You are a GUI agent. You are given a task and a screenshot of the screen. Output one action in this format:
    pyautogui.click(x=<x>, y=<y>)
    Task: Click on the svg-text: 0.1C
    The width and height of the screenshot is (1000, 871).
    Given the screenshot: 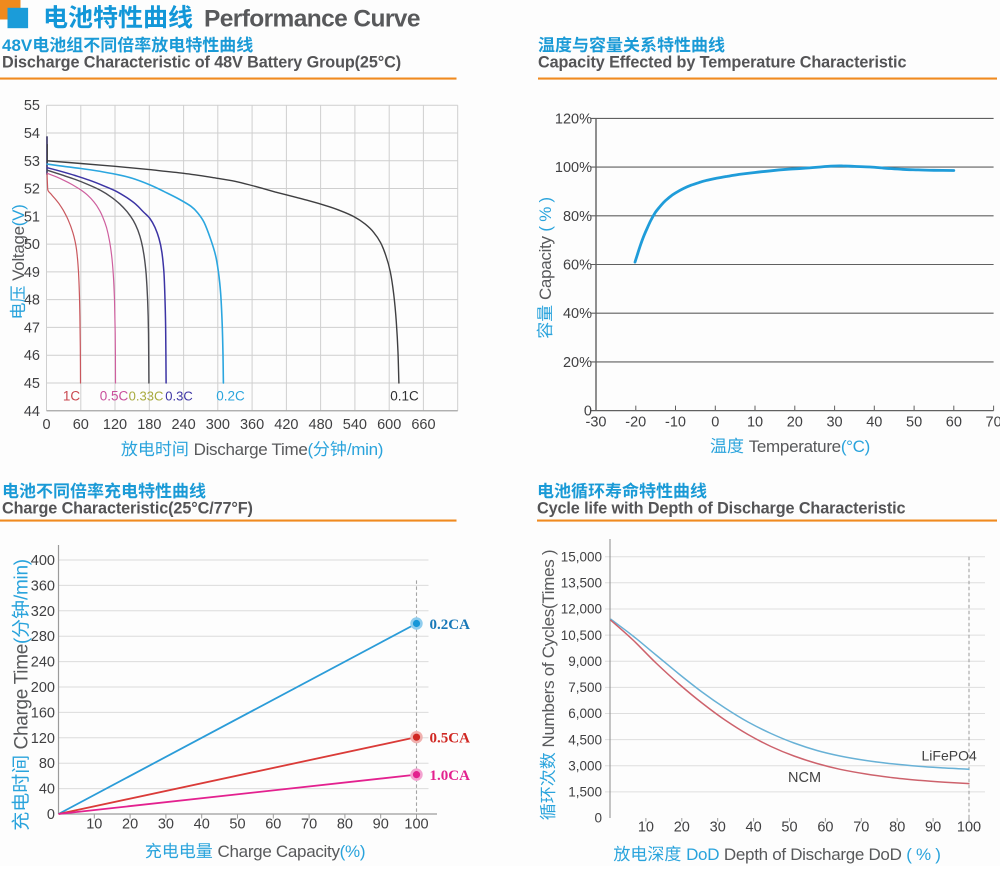 What is the action you would take?
    pyautogui.click(x=404, y=396)
    